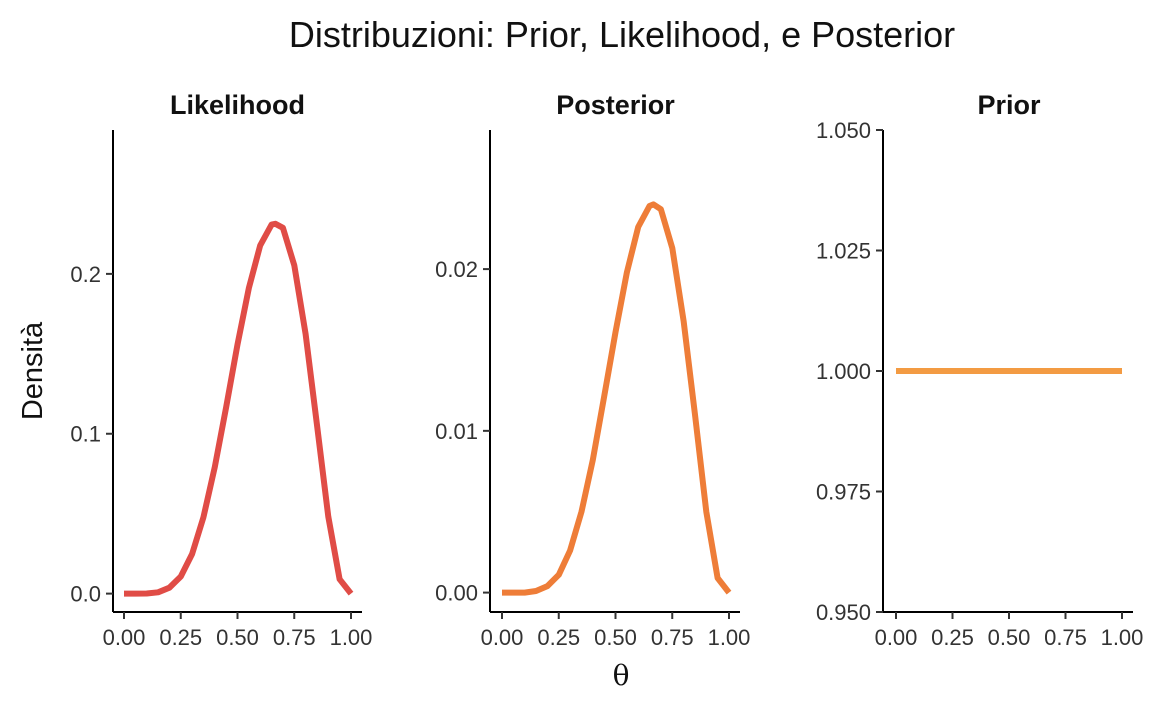 Image resolution: width=1152 pixels, height=711 pixels. I want to click on panel-title: Prior, so click(1009, 105).